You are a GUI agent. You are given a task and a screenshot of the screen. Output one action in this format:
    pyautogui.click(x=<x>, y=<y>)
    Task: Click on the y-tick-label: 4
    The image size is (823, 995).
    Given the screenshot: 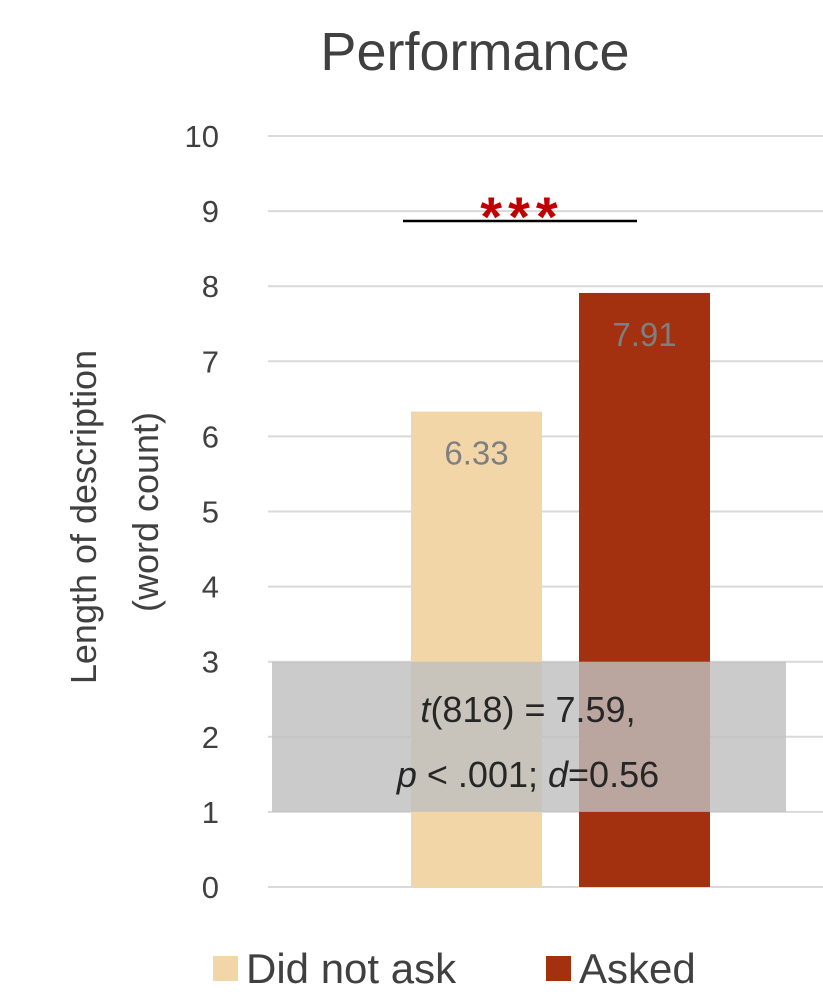 What is the action you would take?
    pyautogui.click(x=210, y=587)
    